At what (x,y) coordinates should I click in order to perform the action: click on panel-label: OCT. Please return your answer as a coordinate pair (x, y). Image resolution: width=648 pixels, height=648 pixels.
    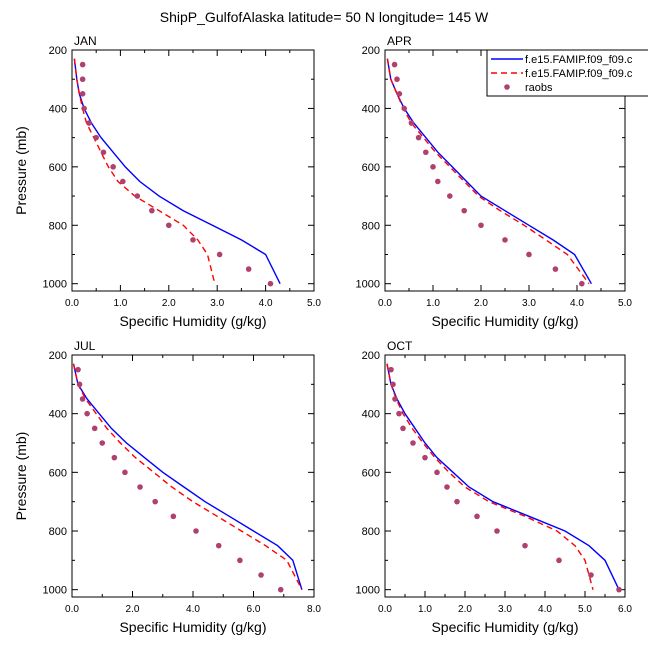
    Looking at the image, I should click on (400, 346).